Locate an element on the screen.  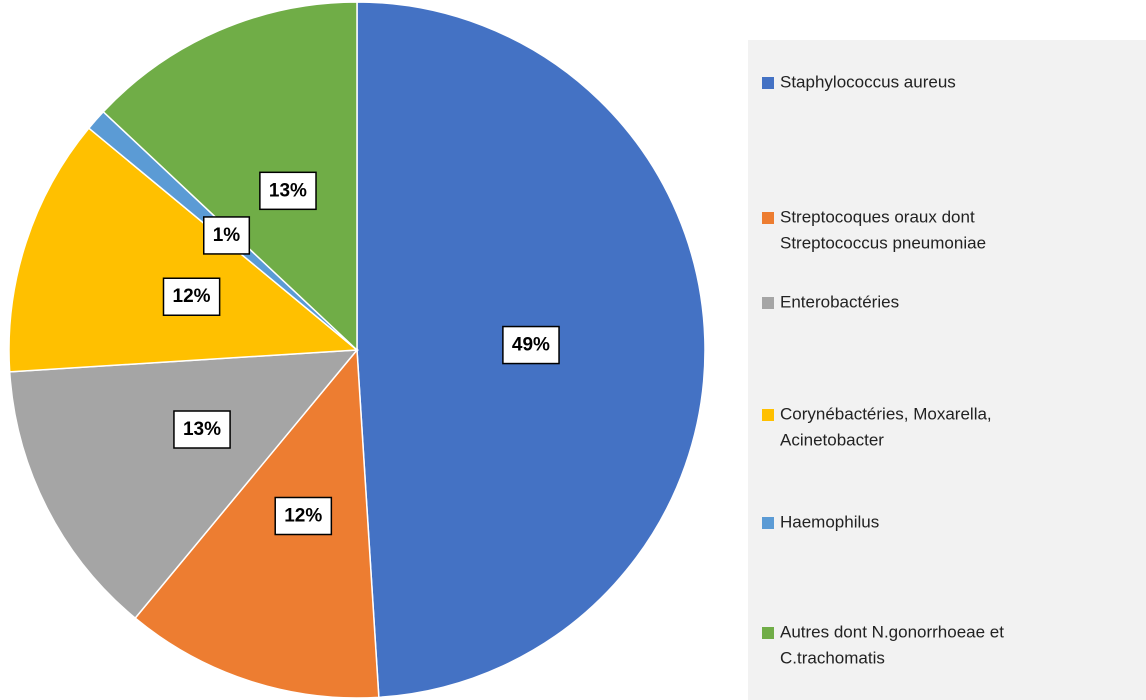
legend-label: Staphylococcus aureus is located at coordinates (868, 81).